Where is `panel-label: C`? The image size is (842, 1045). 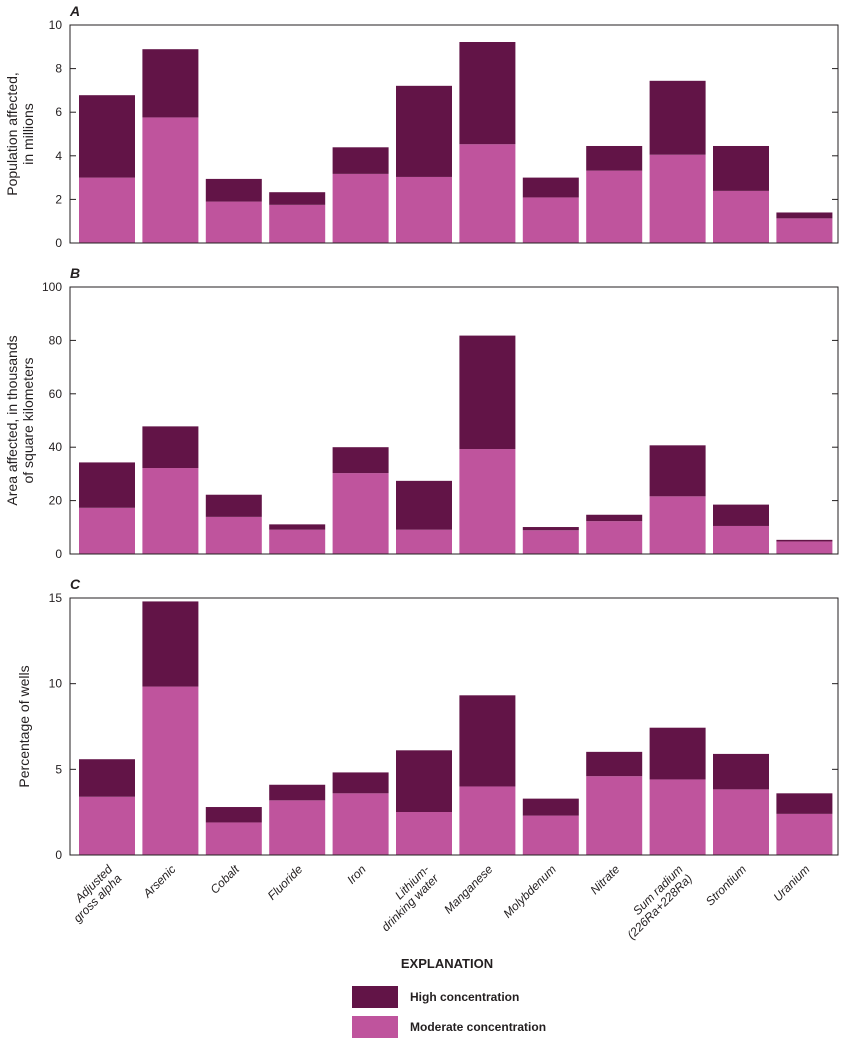 panel-label: C is located at coordinates (75, 584).